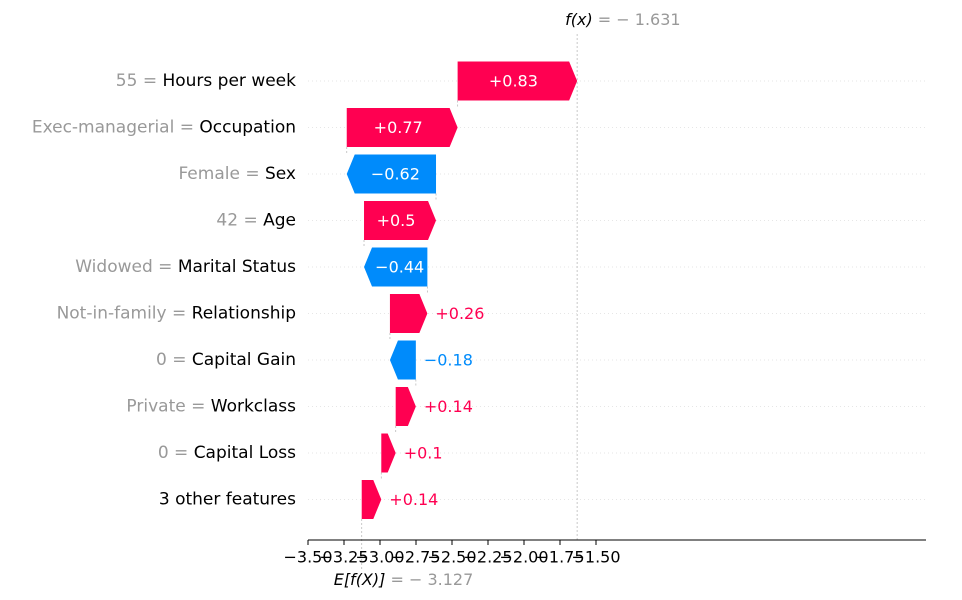 Image resolution: width=962 pixels, height=600 pixels. Describe the element at coordinates (237, 267) in the screenshot. I see `feature-name: Marital Status` at that location.